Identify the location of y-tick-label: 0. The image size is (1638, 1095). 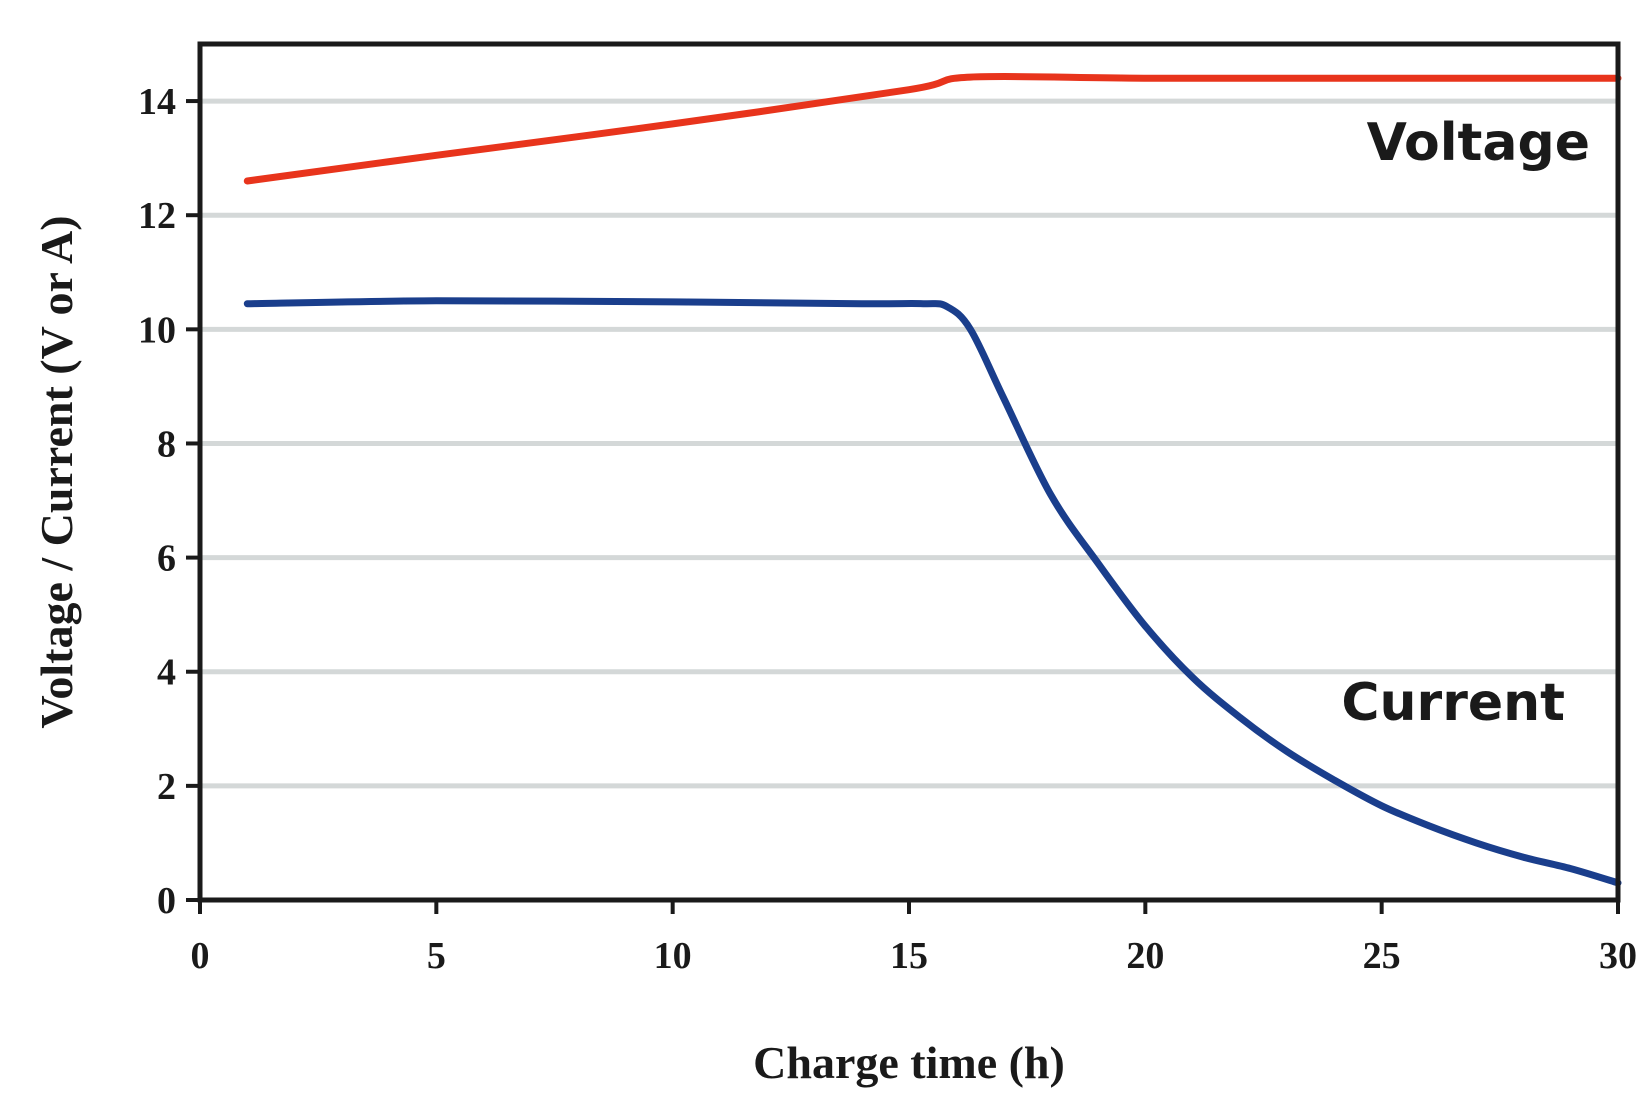
(166, 901).